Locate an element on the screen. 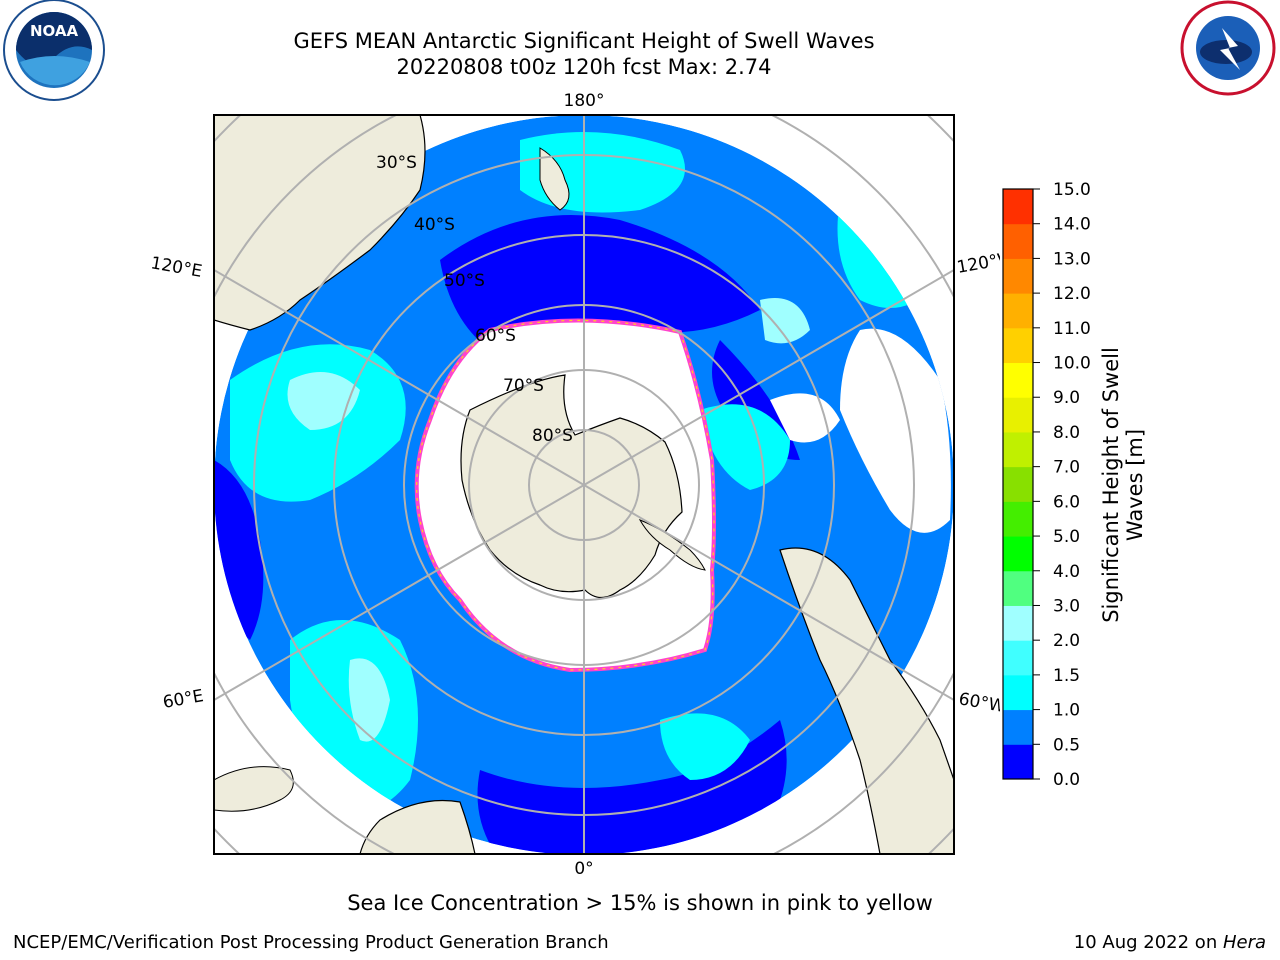 This screenshot has width=1280, height=960. svg-text: NOAA is located at coordinates (54, 31).